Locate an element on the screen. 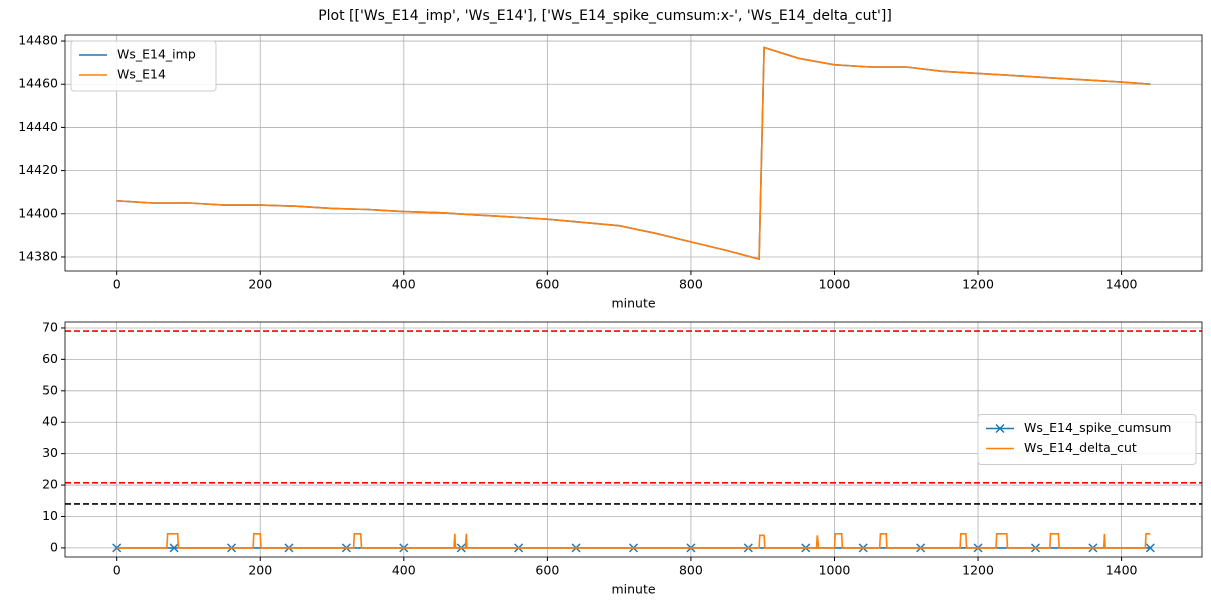  legend-label: Ws_E14_imp is located at coordinates (156, 54).